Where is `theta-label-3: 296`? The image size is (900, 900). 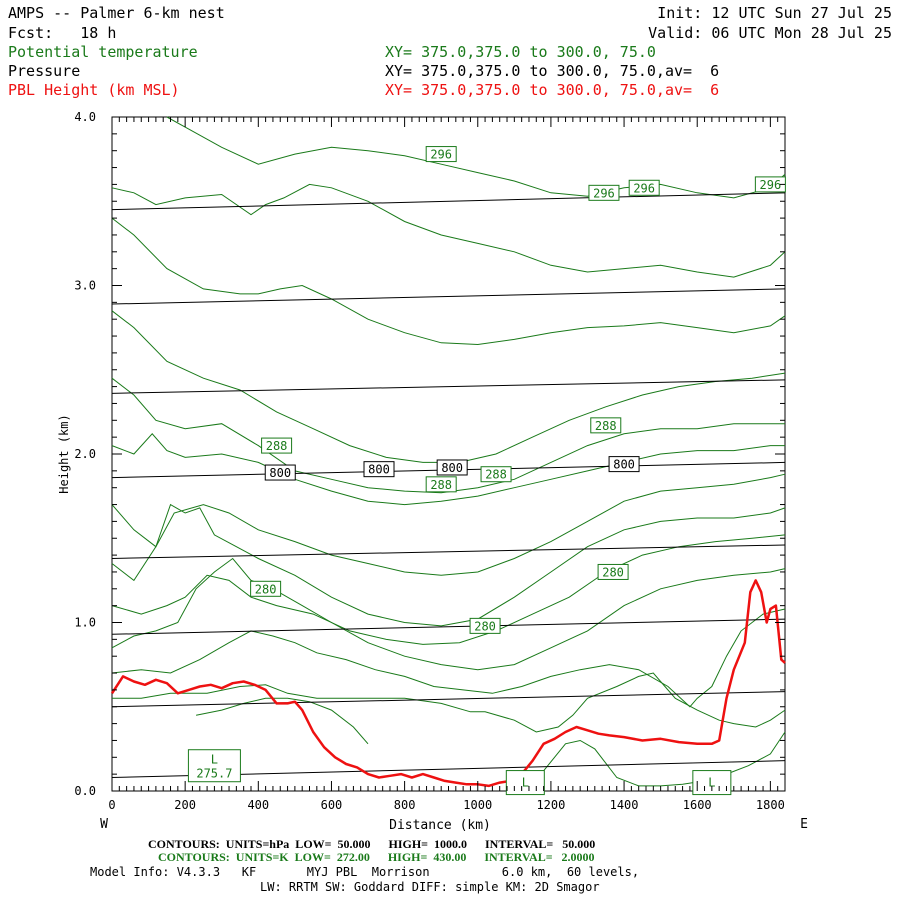
theta-label-3: 296 is located at coordinates (770, 184).